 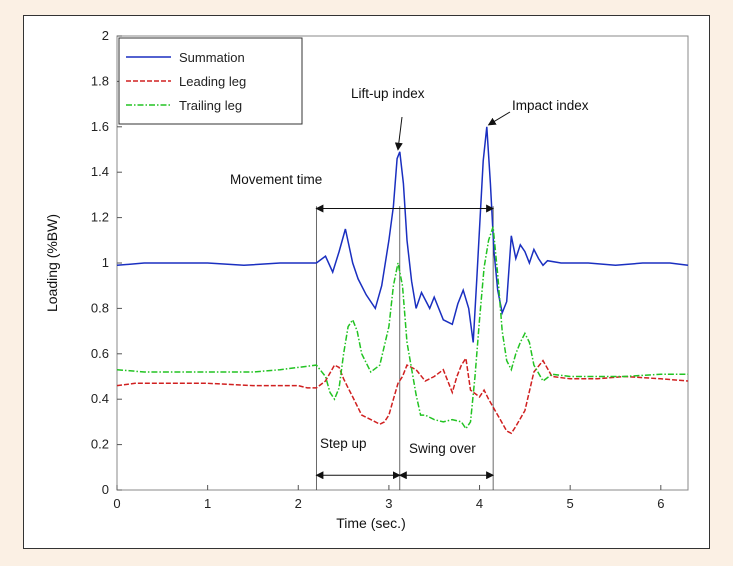 What do you see at coordinates (116, 503) in the screenshot?
I see `x-tick-label: 0` at bounding box center [116, 503].